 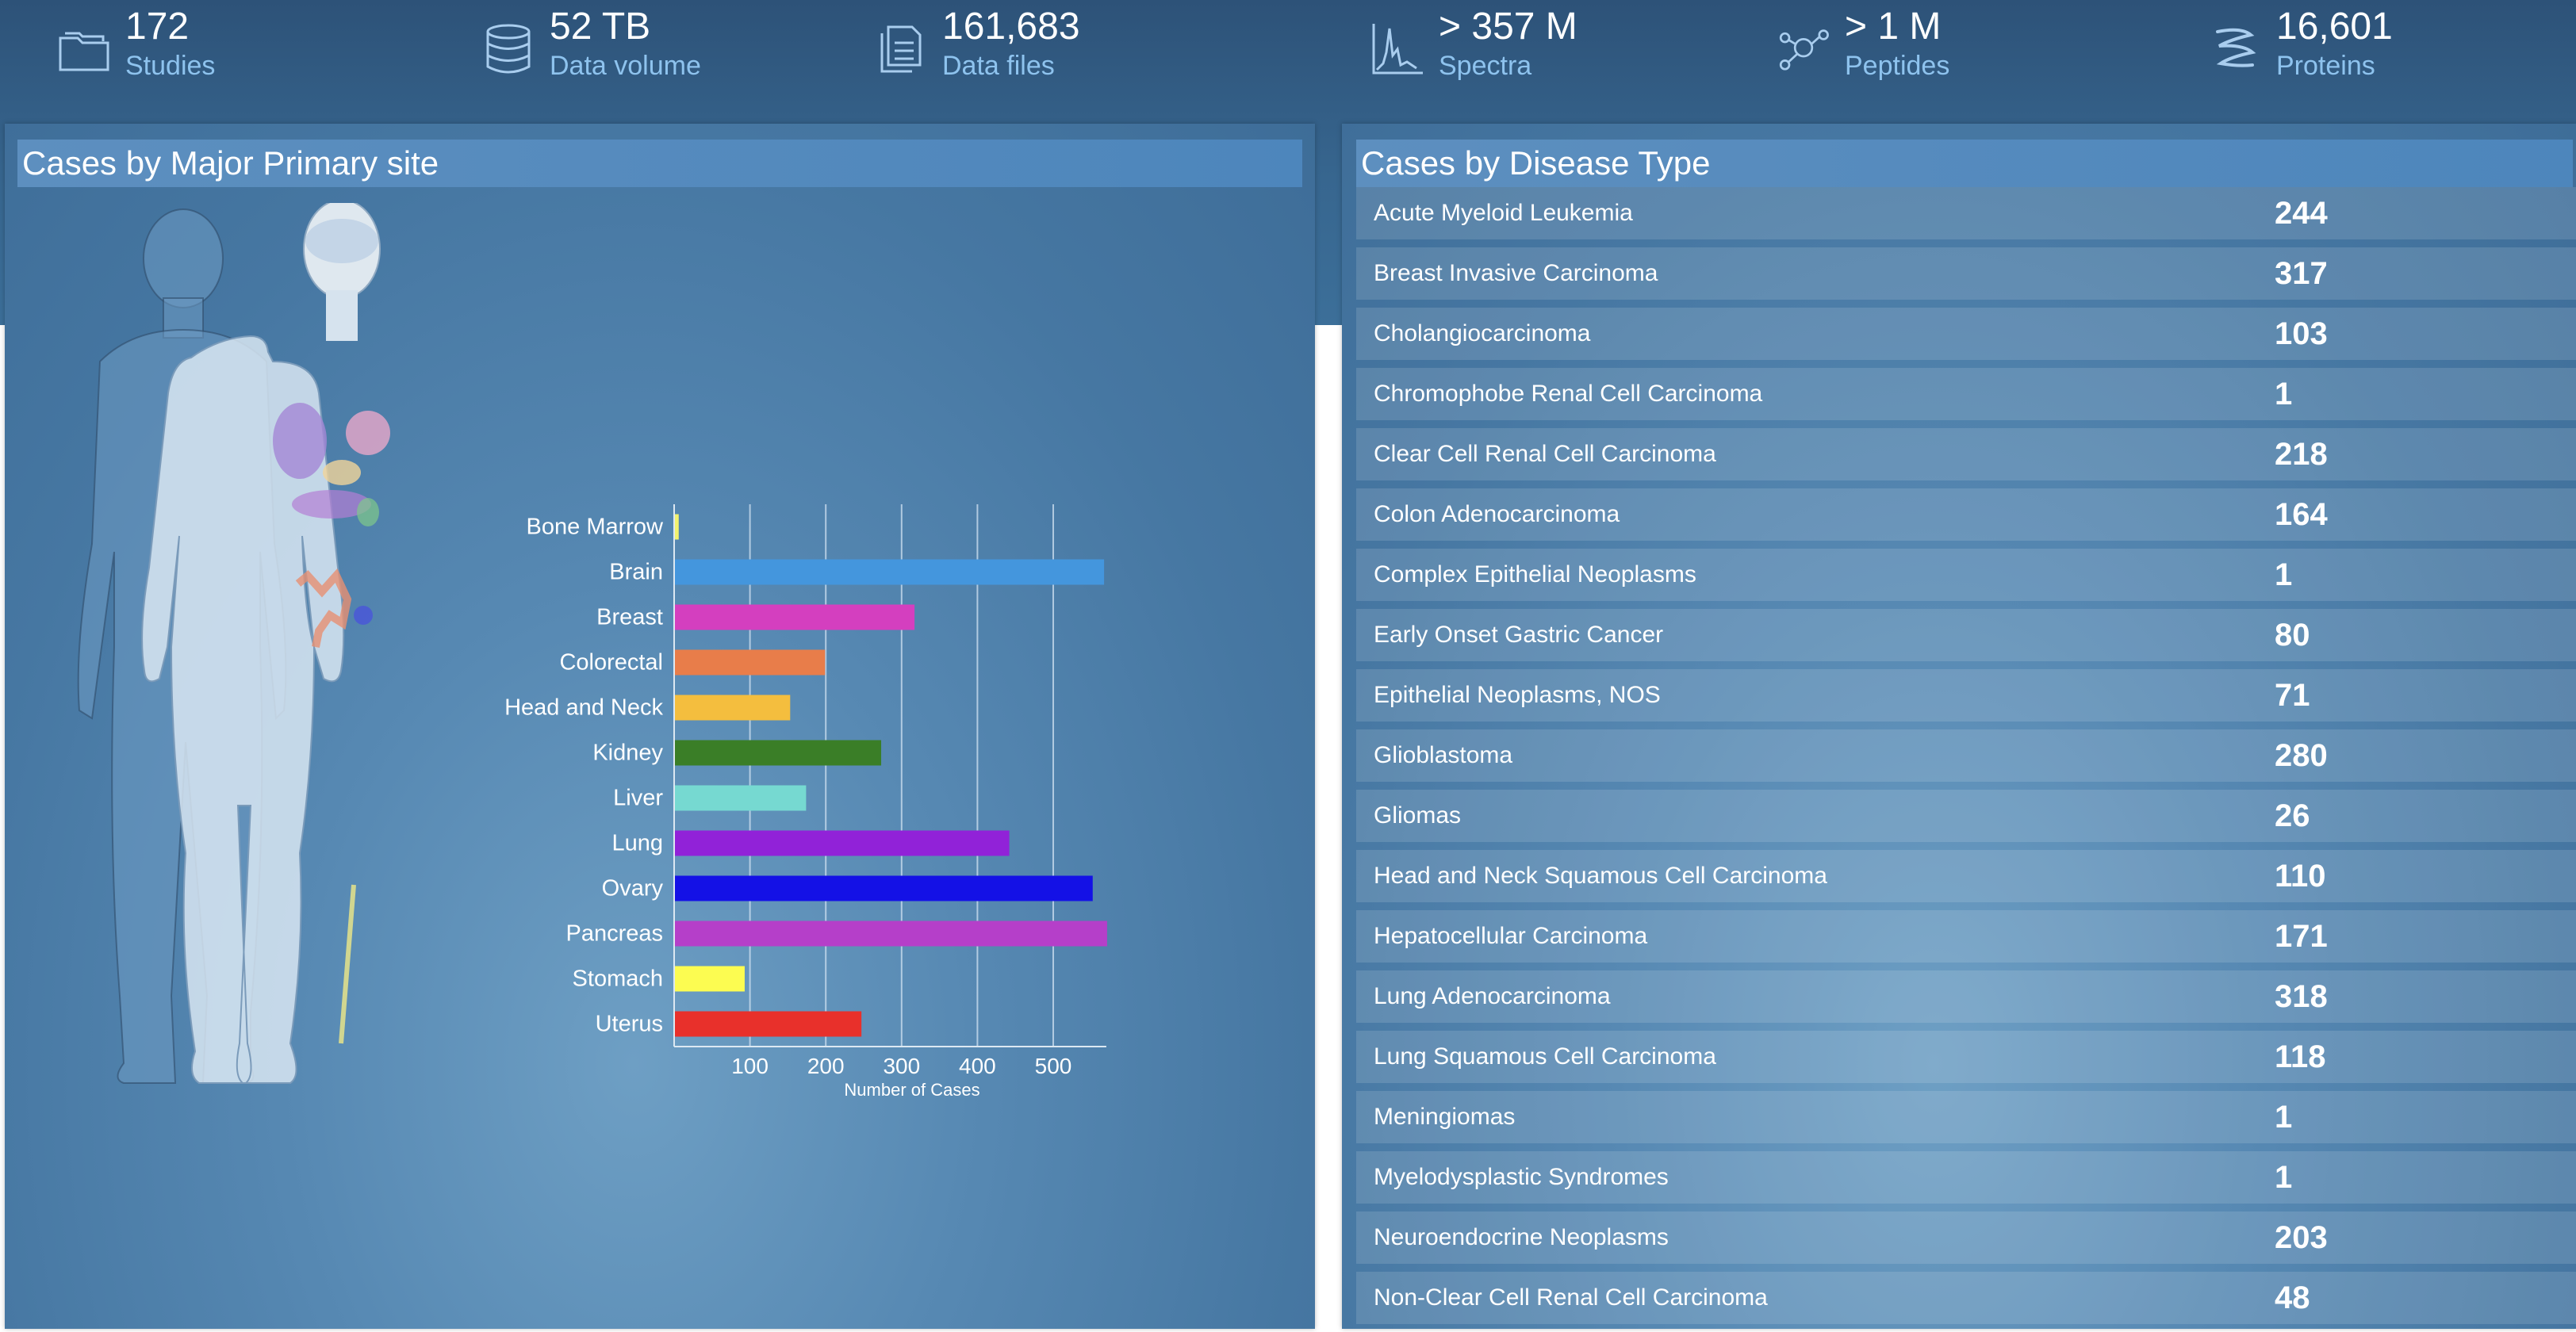 I want to click on disease-name: Early Onset Gastric Cancer, so click(x=1519, y=635).